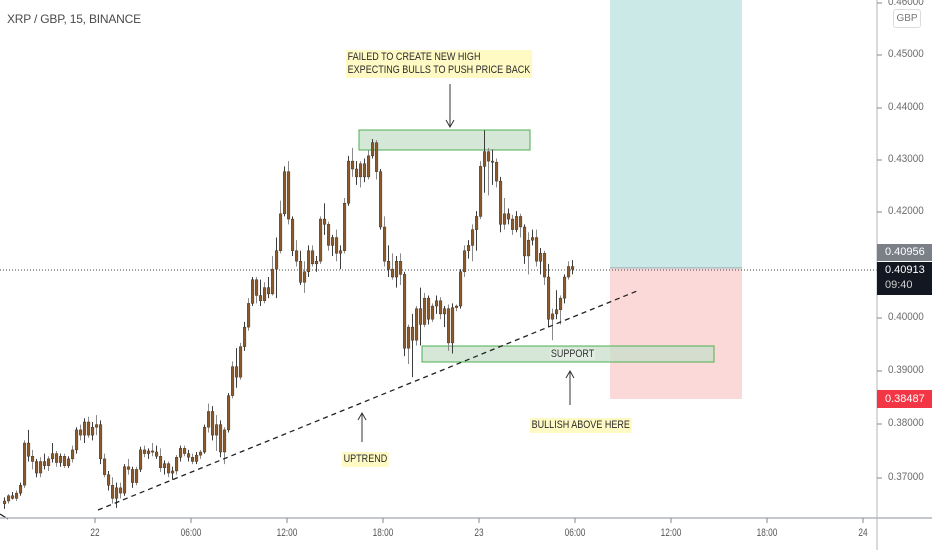 The image size is (932, 550). Describe the element at coordinates (450, 106) in the screenshot. I see `arrow-down-icon` at that location.